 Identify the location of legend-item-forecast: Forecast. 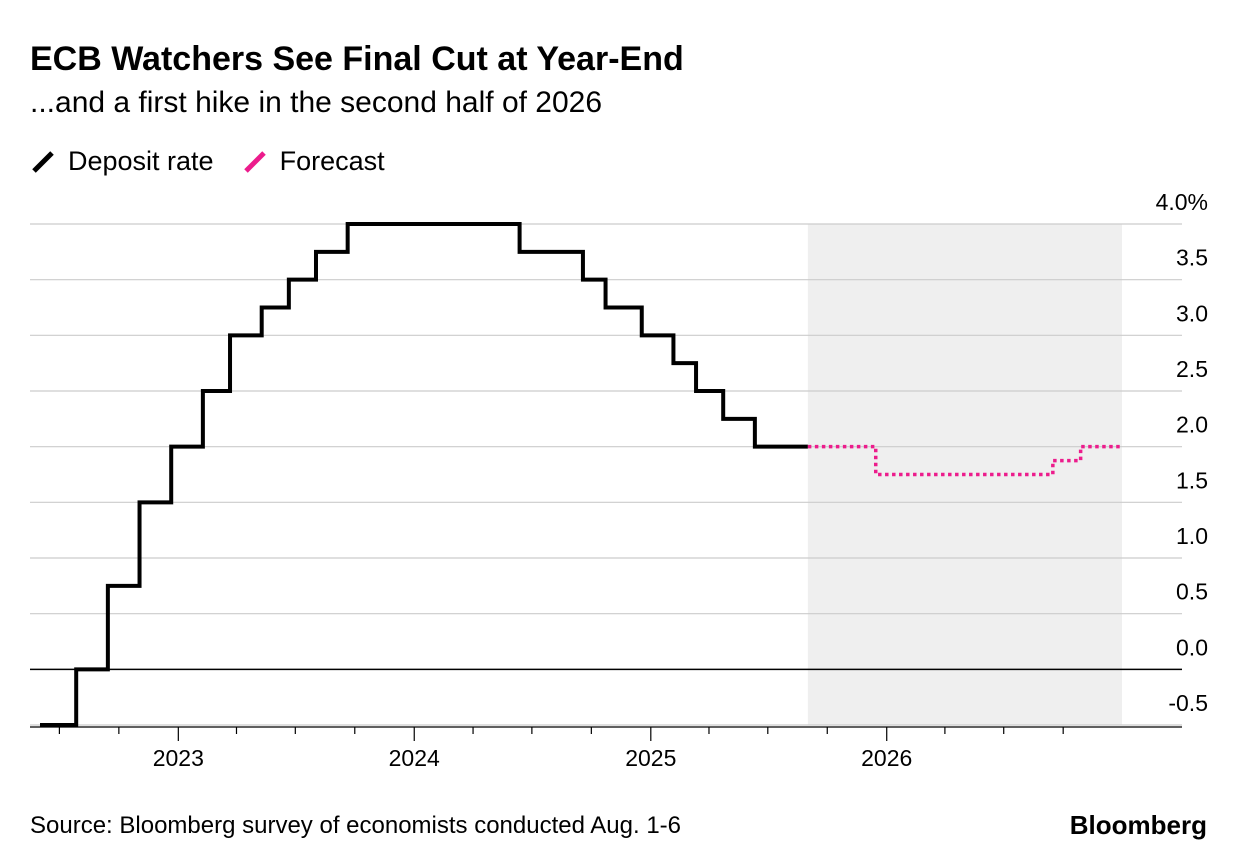
(313, 161).